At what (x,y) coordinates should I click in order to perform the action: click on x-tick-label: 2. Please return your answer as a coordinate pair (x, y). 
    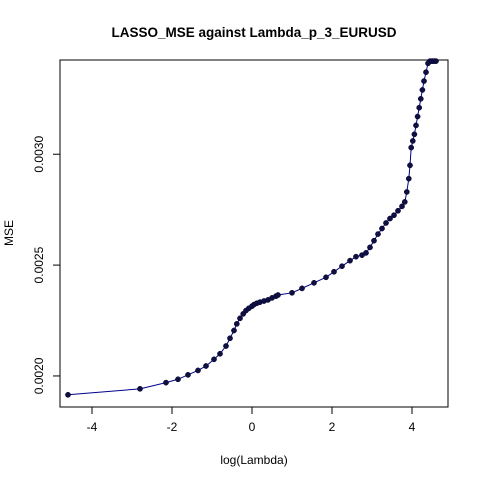
    Looking at the image, I should click on (332, 427).